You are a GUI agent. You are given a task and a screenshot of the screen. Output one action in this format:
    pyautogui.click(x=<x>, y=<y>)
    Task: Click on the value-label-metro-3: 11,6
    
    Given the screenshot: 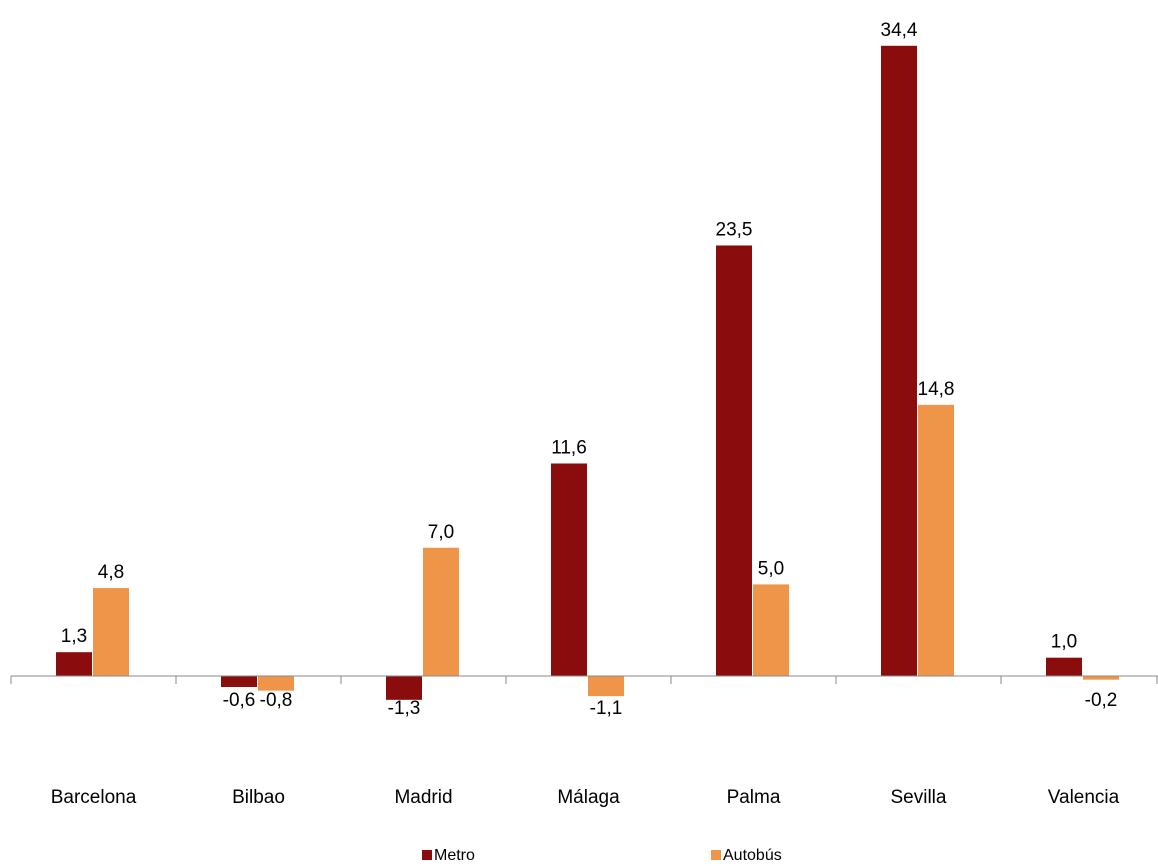 What is the action you would take?
    pyautogui.click(x=569, y=447)
    